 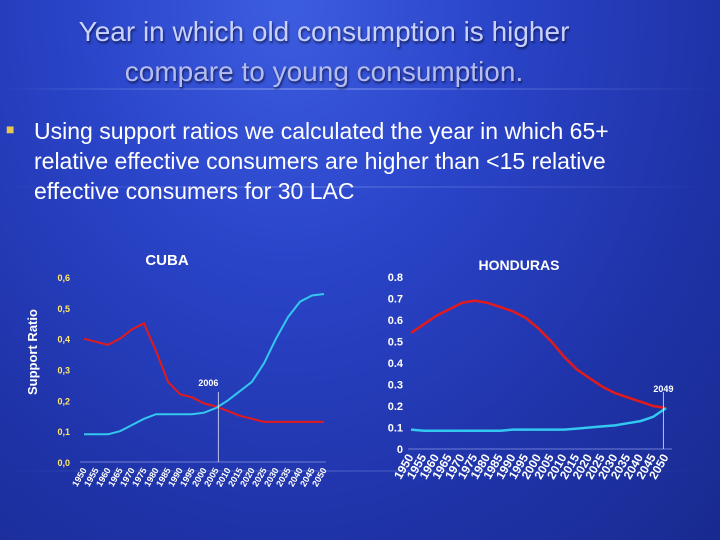 What do you see at coordinates (32, 352) in the screenshot?
I see `y-axis-label: Support Ratio` at bounding box center [32, 352].